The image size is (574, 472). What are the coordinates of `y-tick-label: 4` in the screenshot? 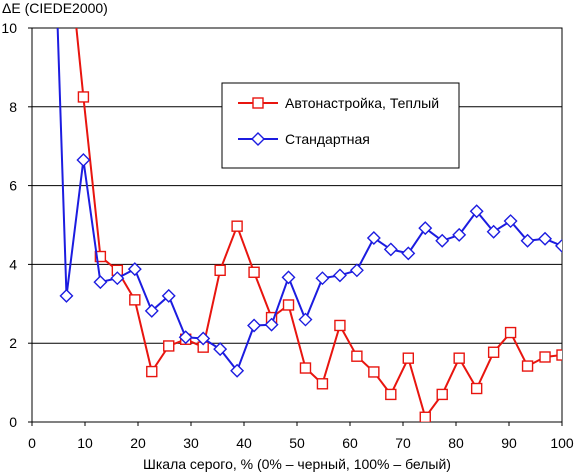 It's located at (13, 264).